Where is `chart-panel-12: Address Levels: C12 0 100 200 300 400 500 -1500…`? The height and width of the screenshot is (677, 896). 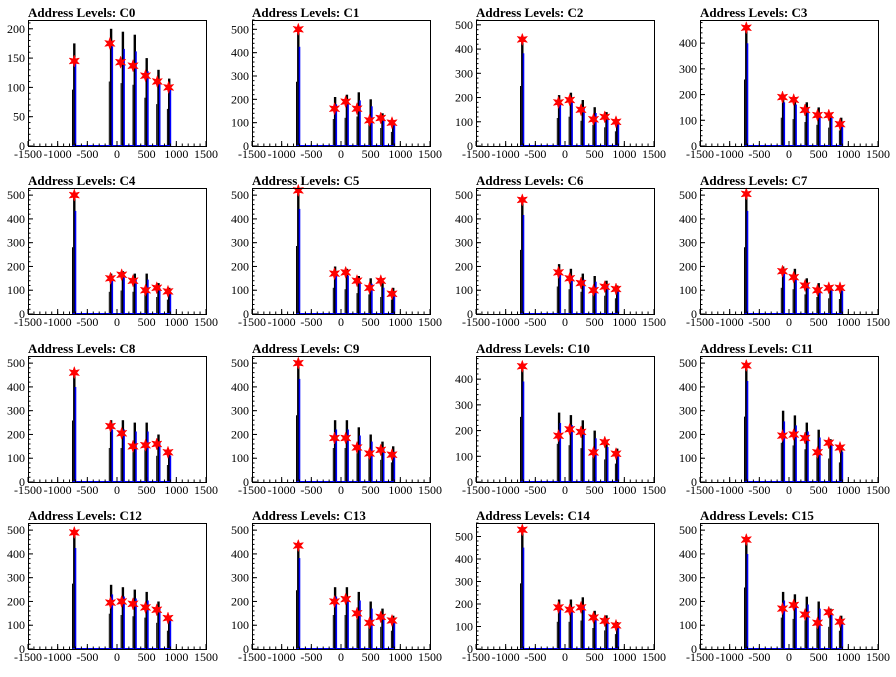
chart-panel-12: Address Levels: C12 0 100 200 300 400 500 -1500… is located at coordinates (112, 586).